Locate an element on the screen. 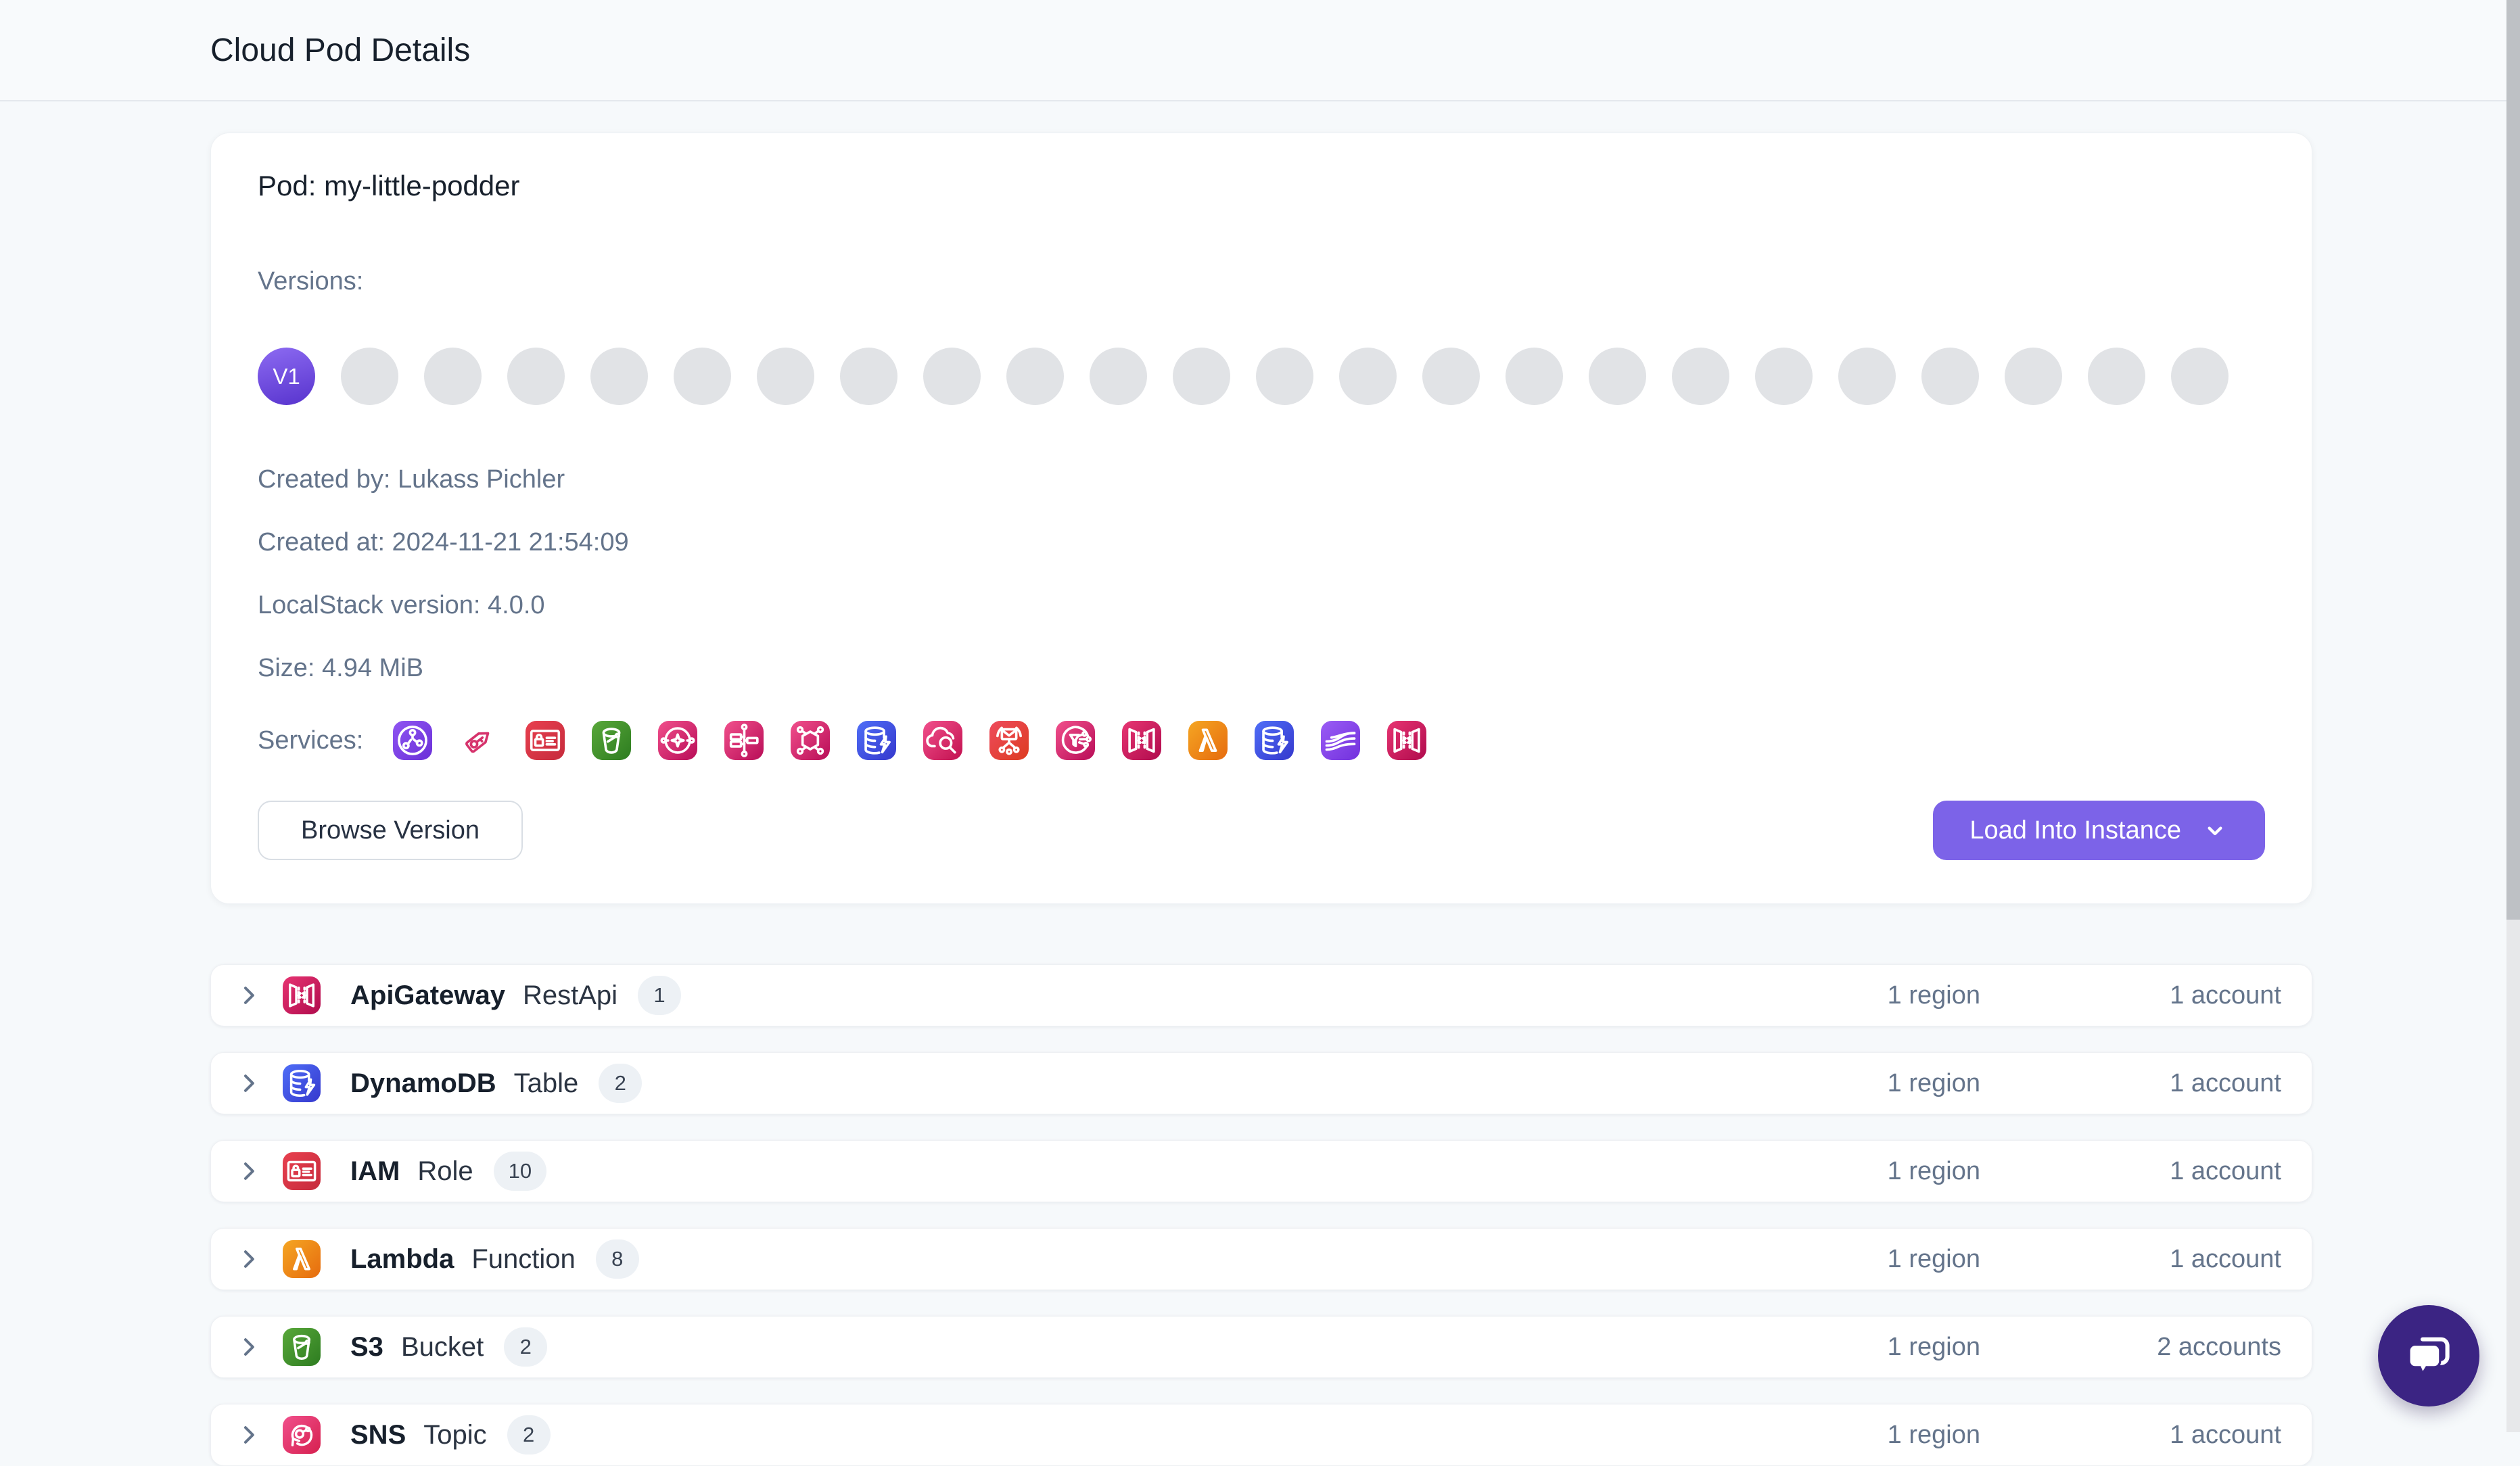  service-icon-sqs is located at coordinates (1076, 740).